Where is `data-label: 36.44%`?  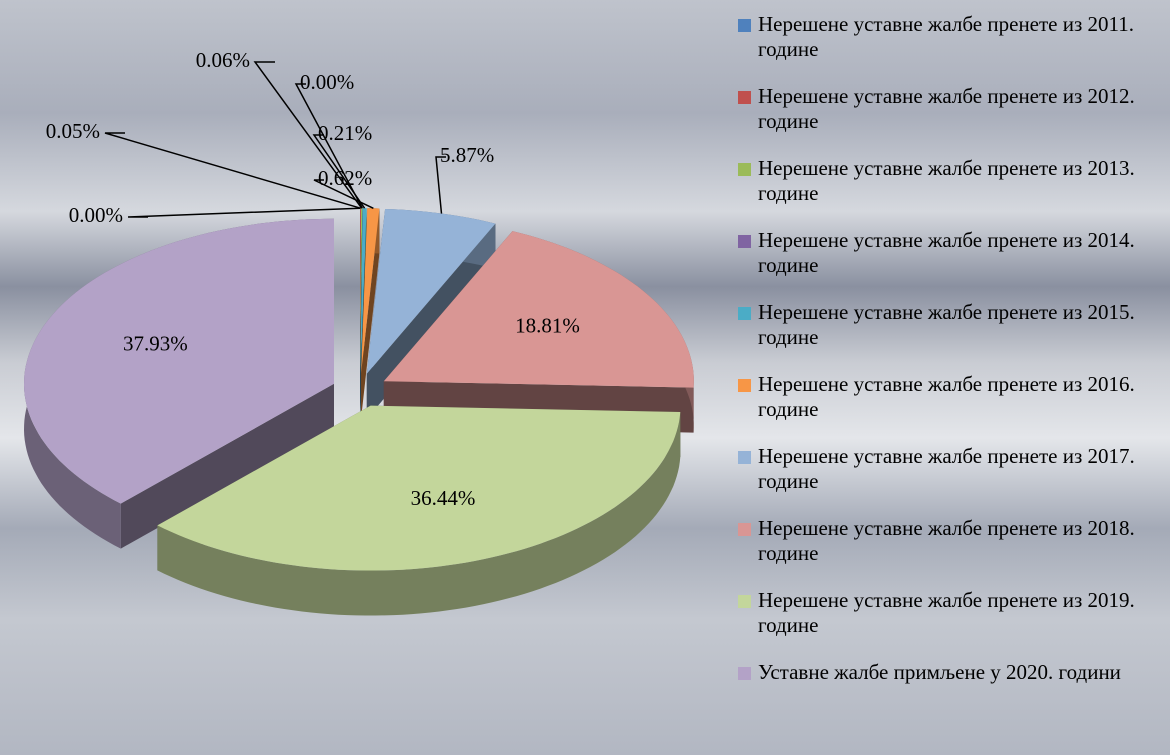
data-label: 36.44% is located at coordinates (443, 498).